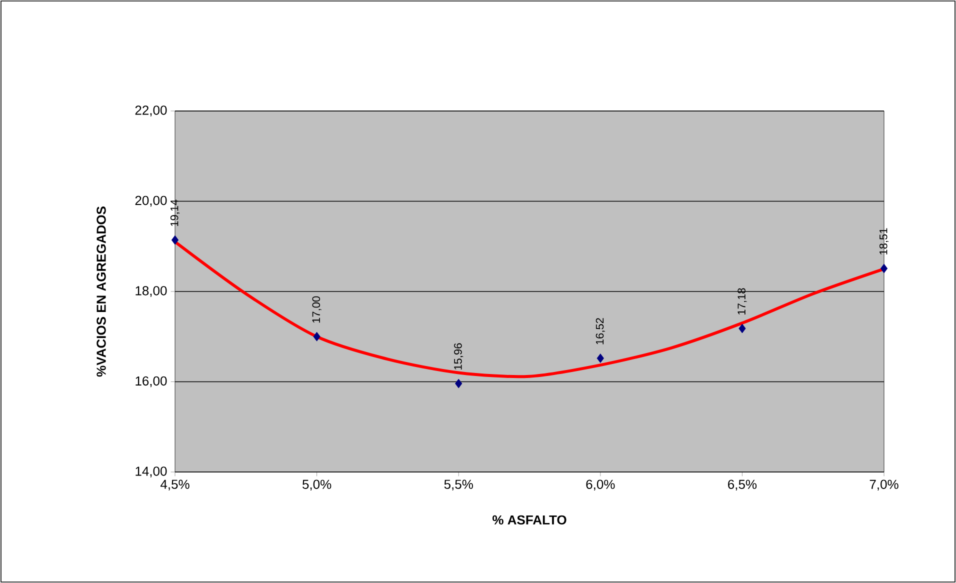 The width and height of the screenshot is (956, 583). What do you see at coordinates (600, 331) in the screenshot?
I see `data-label: 16,52` at bounding box center [600, 331].